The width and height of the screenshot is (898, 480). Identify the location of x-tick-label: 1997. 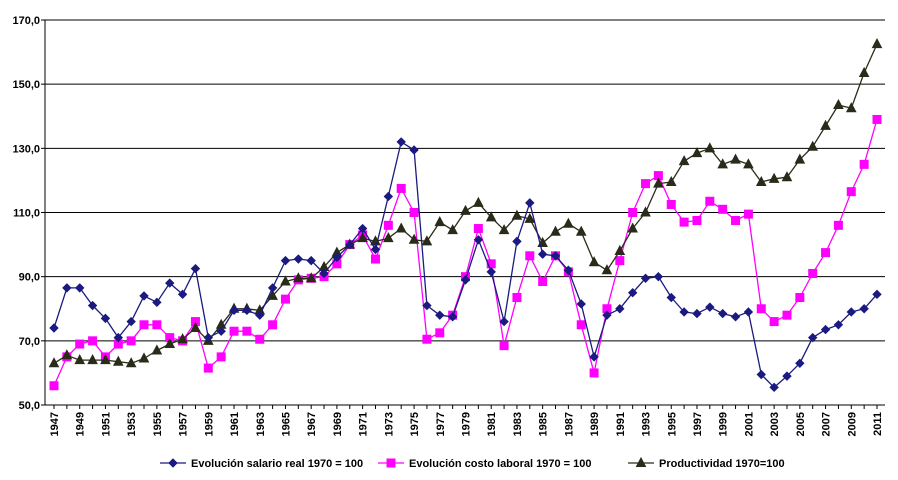
(698, 424).